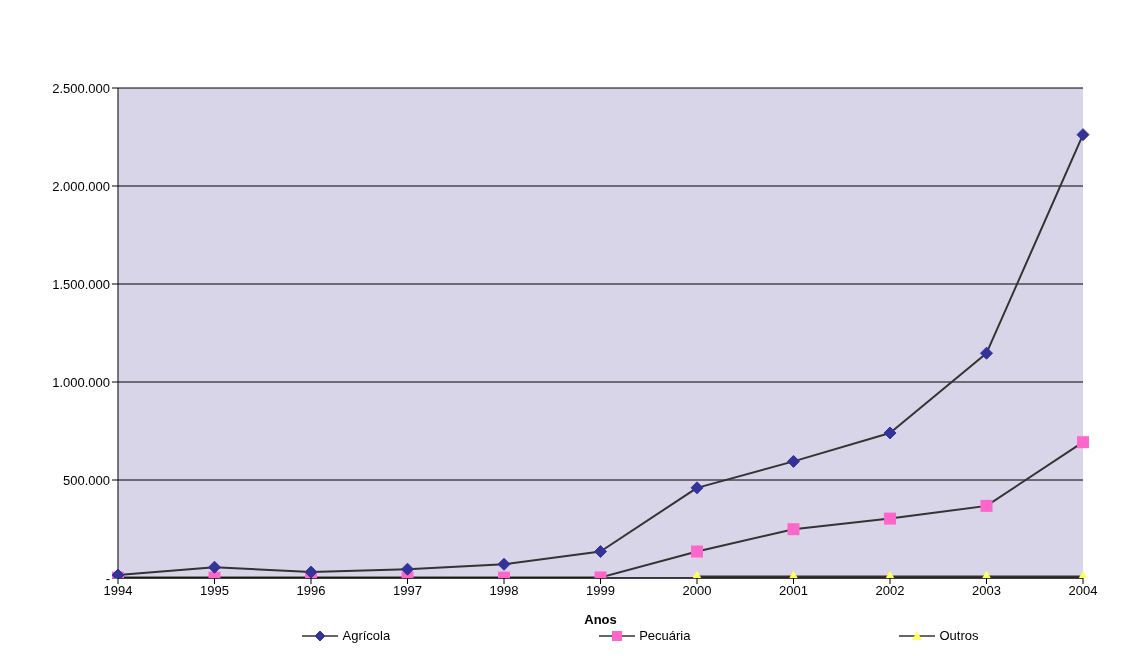  What do you see at coordinates (600, 619) in the screenshot?
I see `x-axis-title: Anos` at bounding box center [600, 619].